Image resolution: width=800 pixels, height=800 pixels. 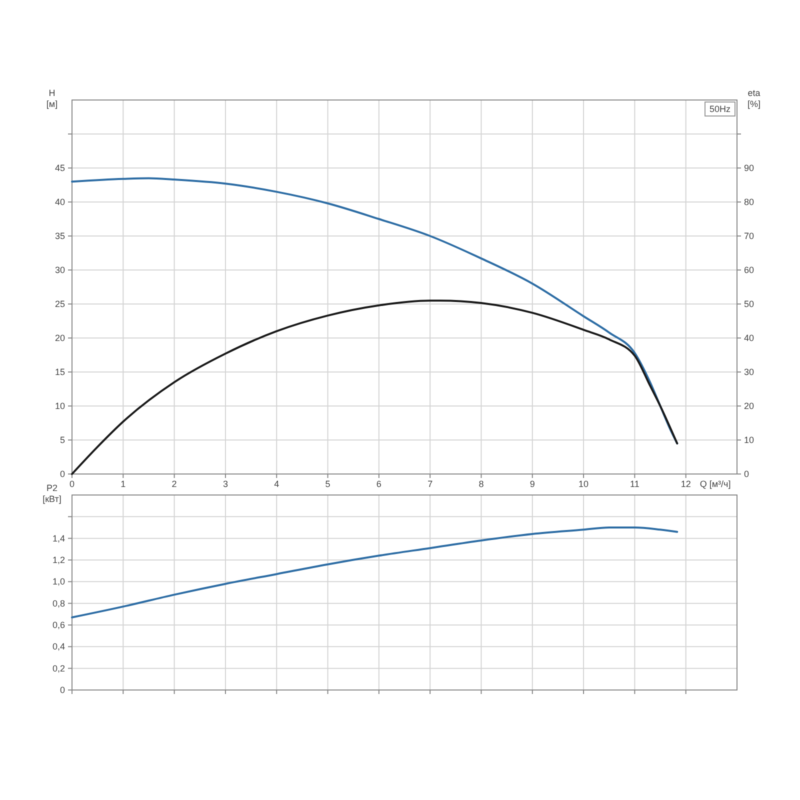 I want to click on y-tick-label: 30, so click(x=59, y=270).